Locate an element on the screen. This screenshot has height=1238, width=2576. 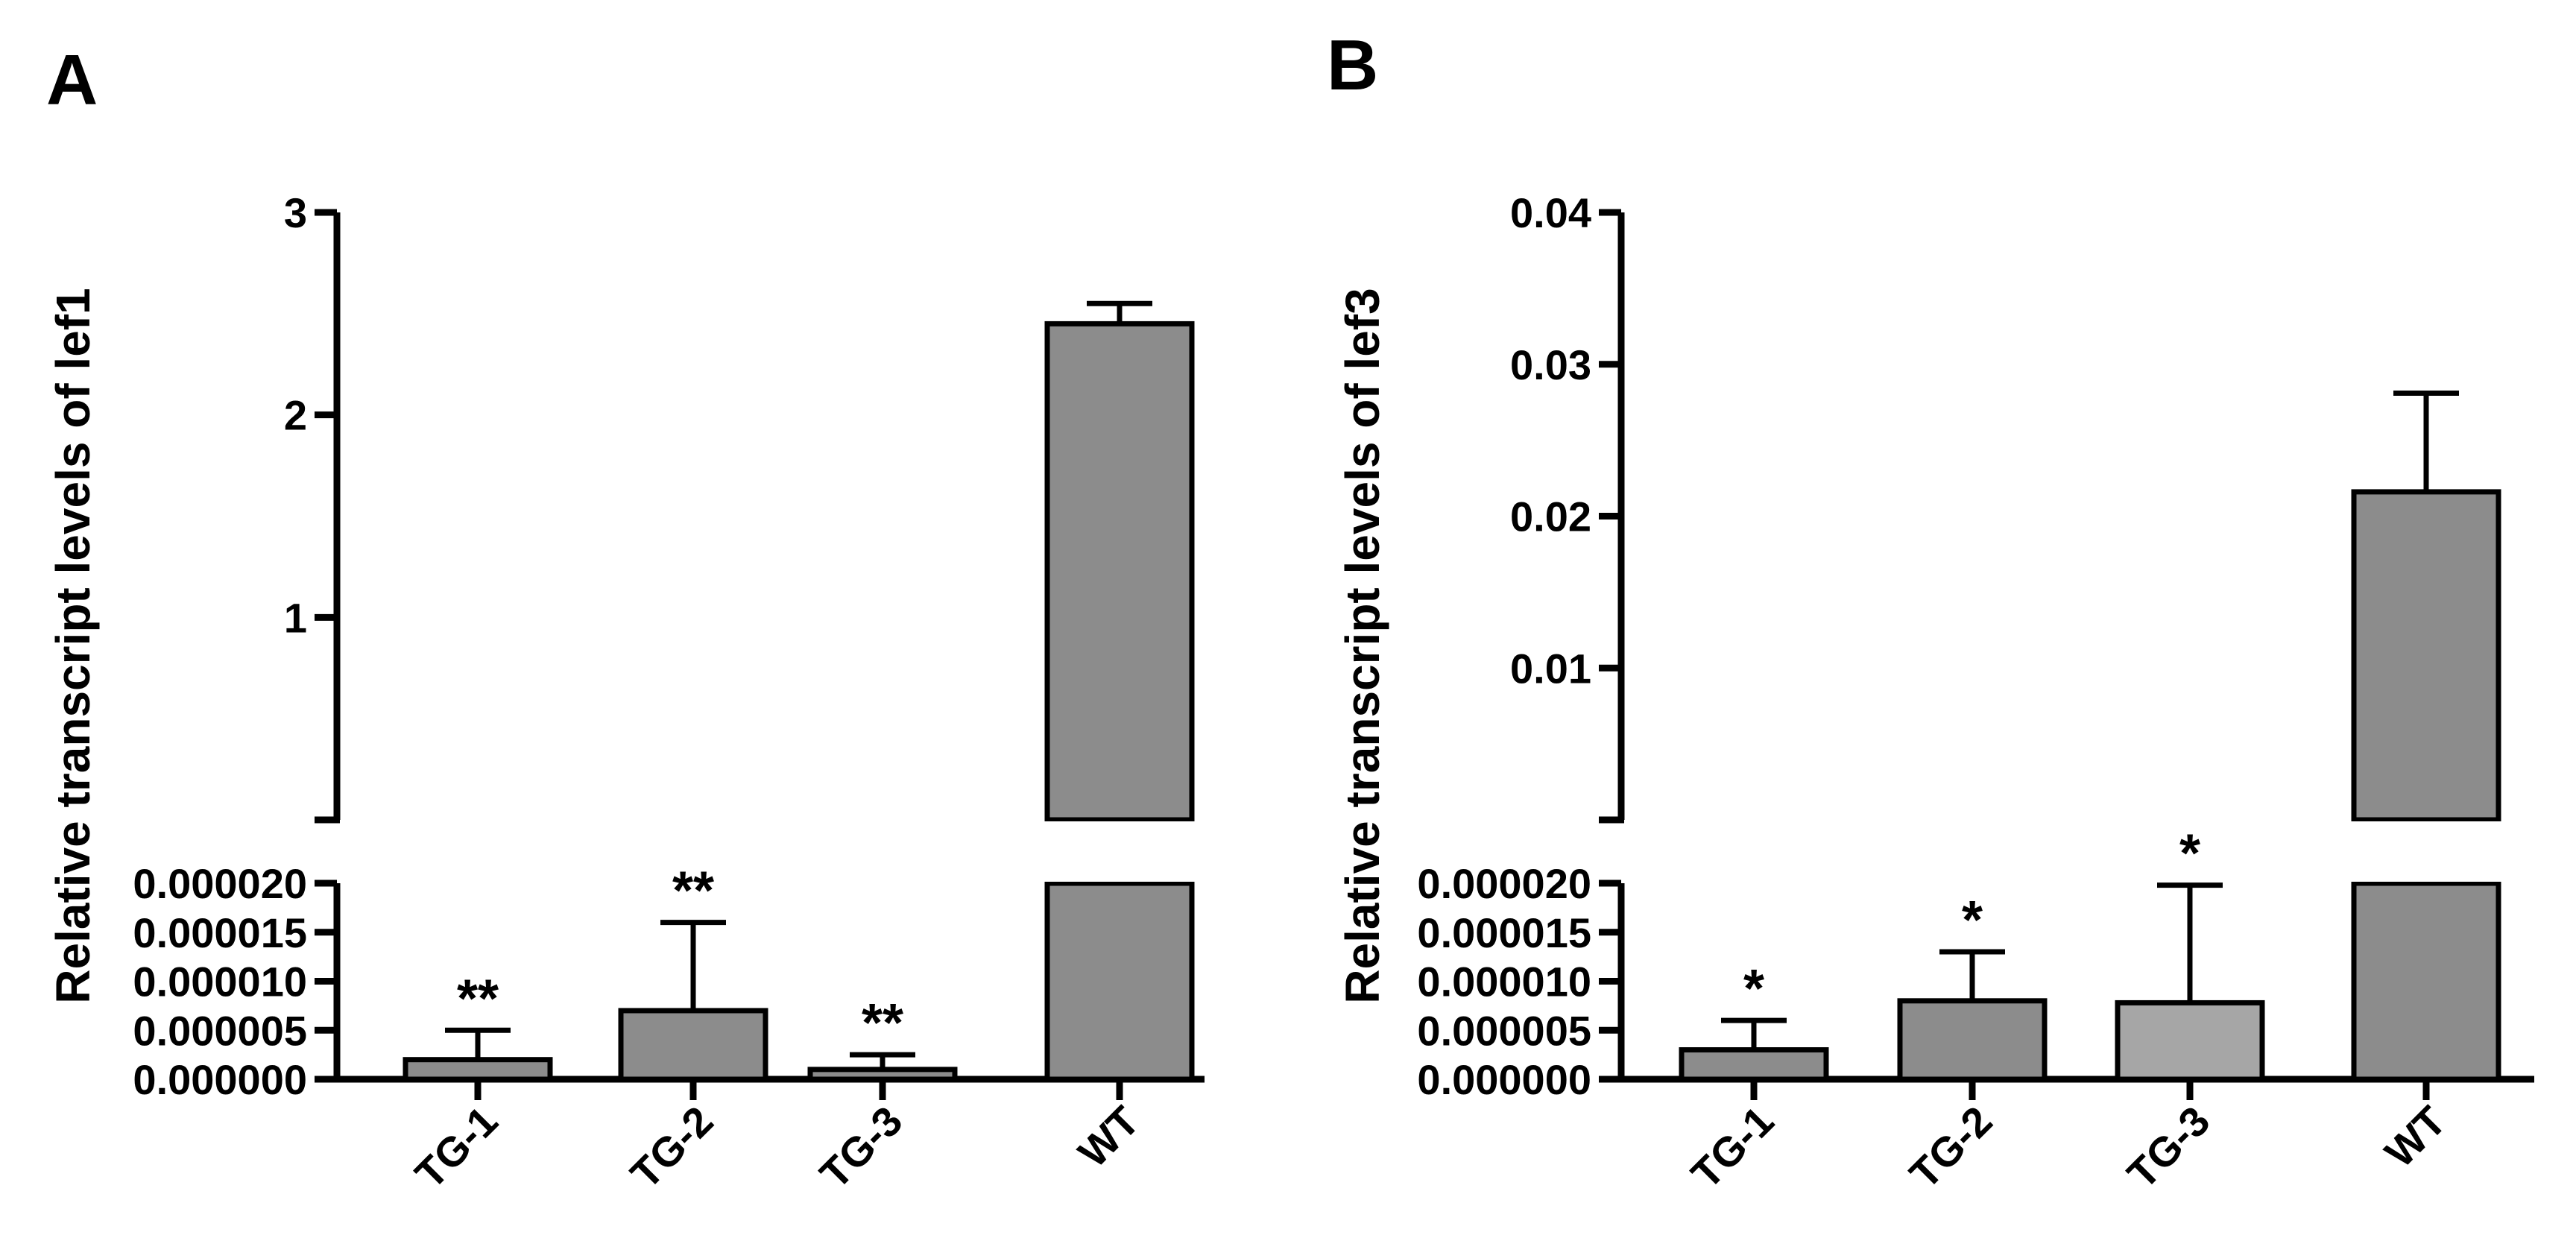
y-axis-label: Relative transcript levels of lef3 is located at coordinates (1362, 645).